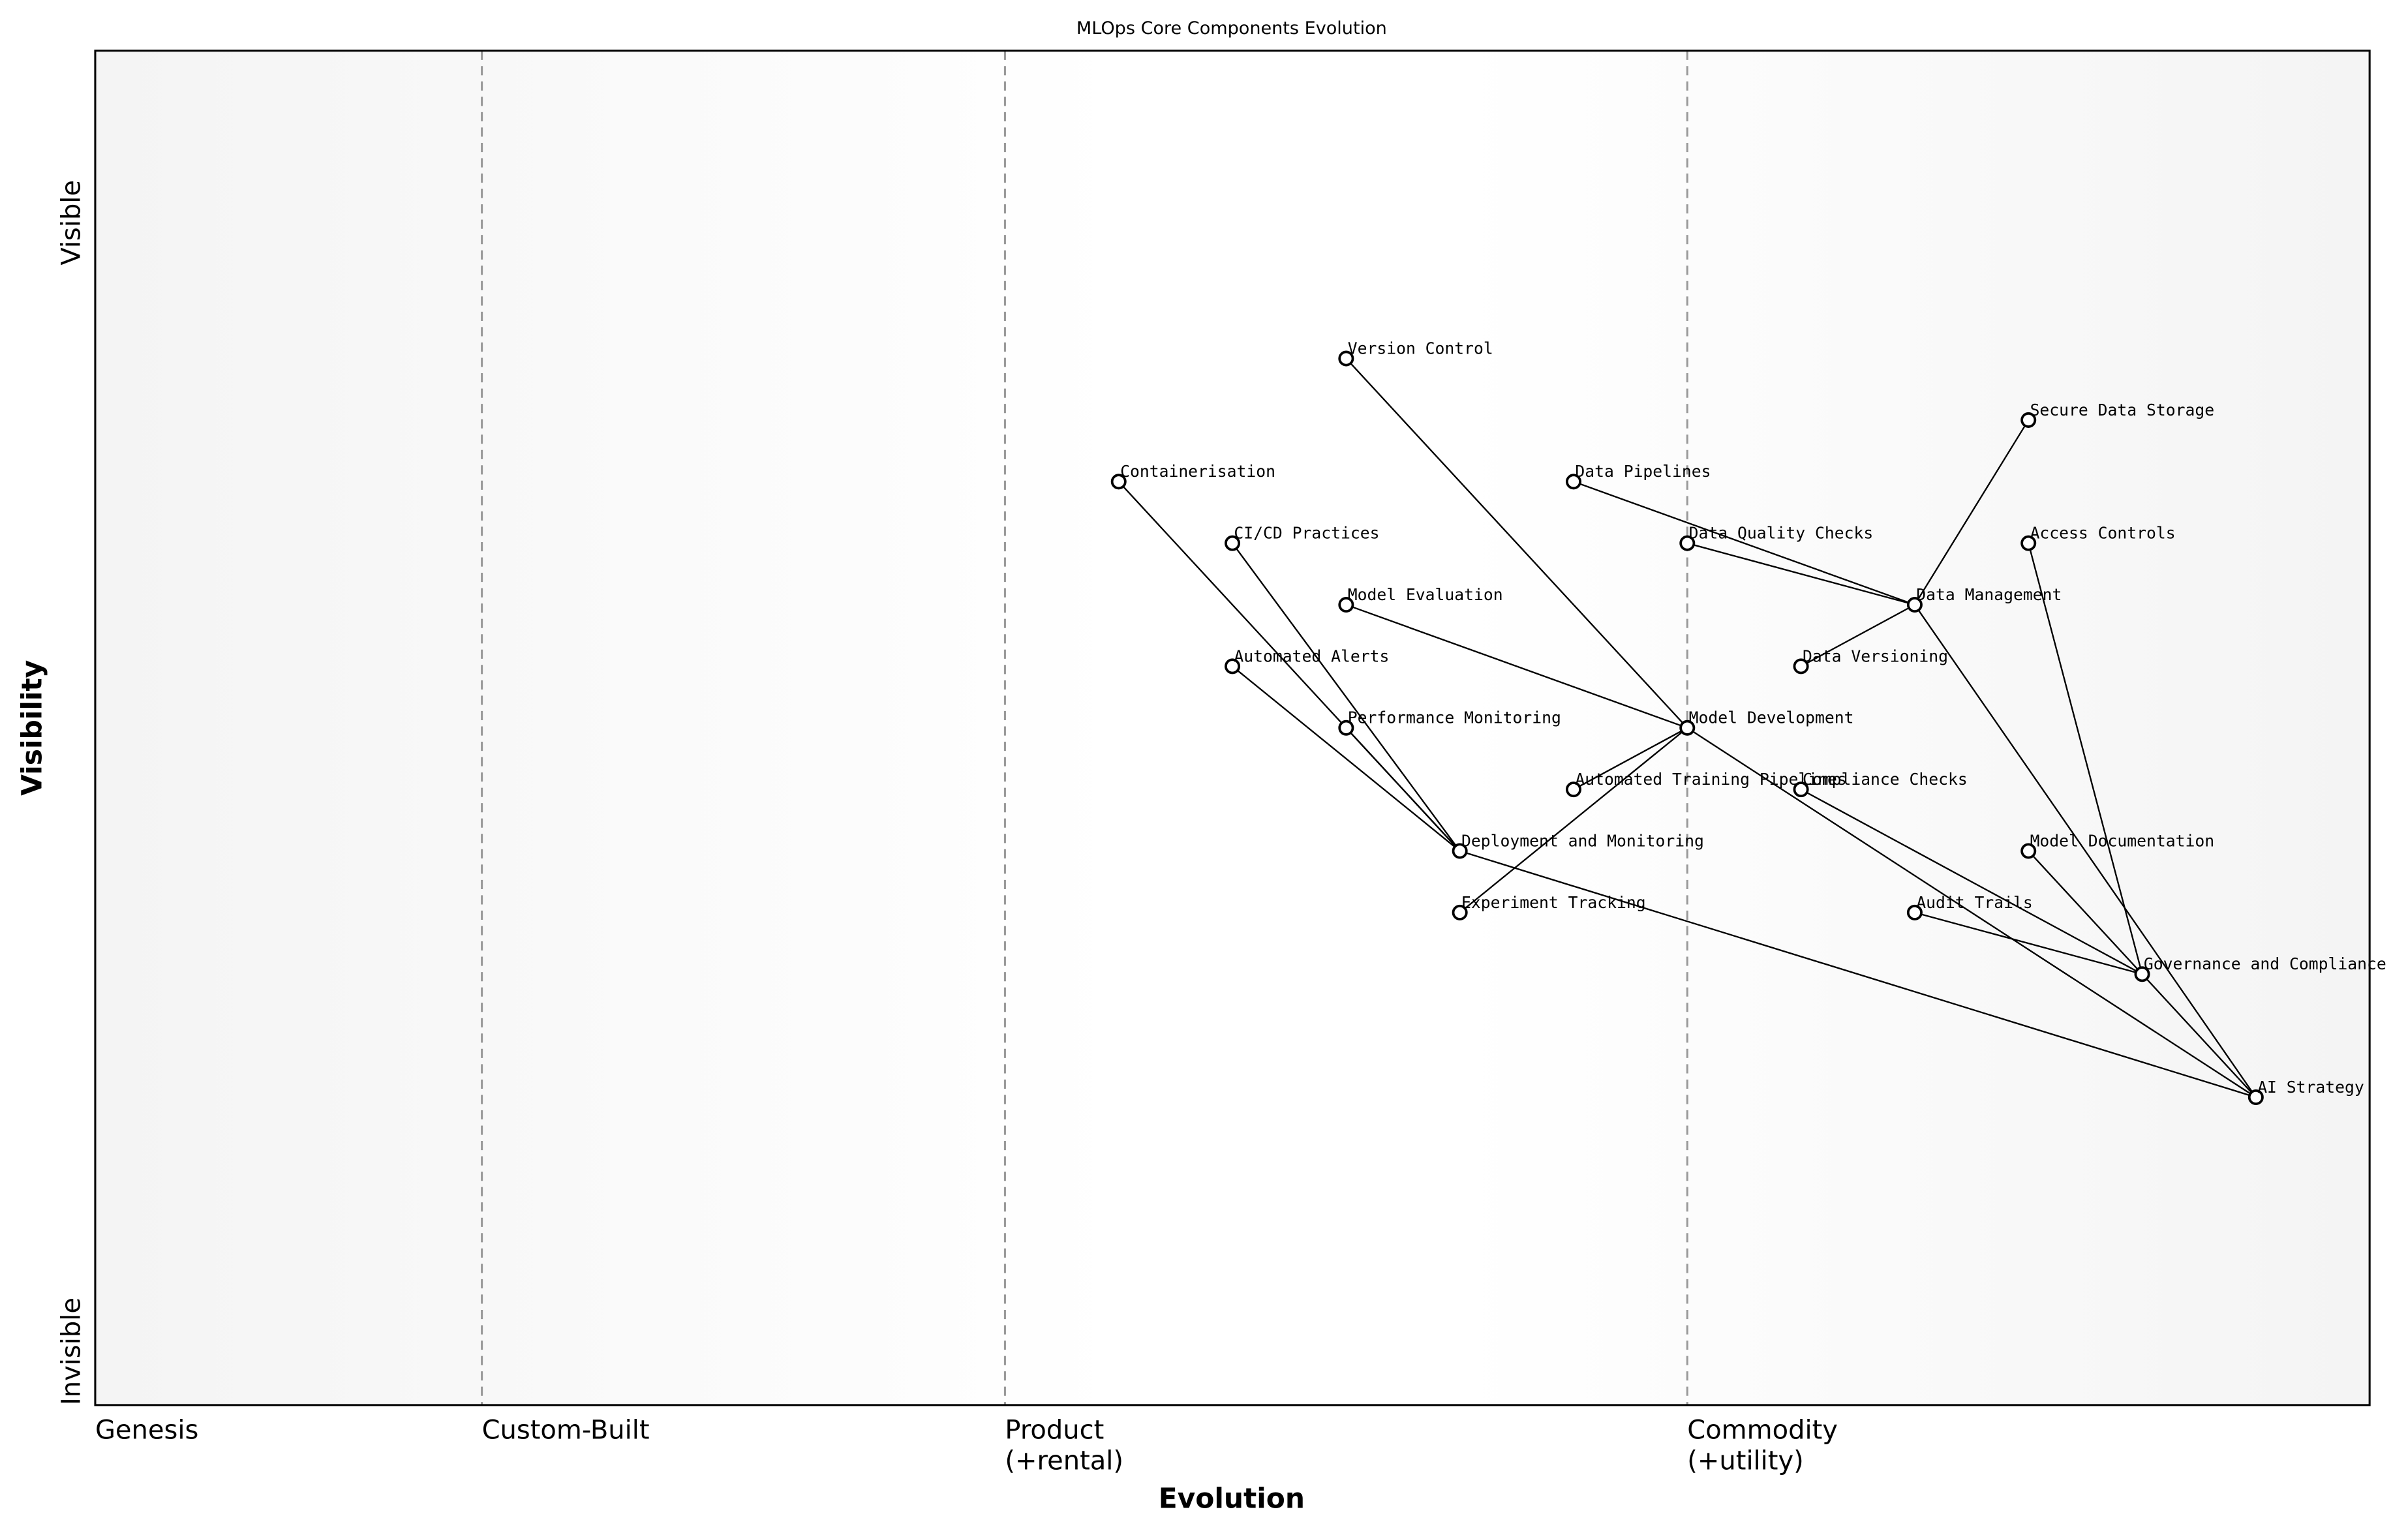  I want to click on component-node: Model Development, so click(1766, 722).